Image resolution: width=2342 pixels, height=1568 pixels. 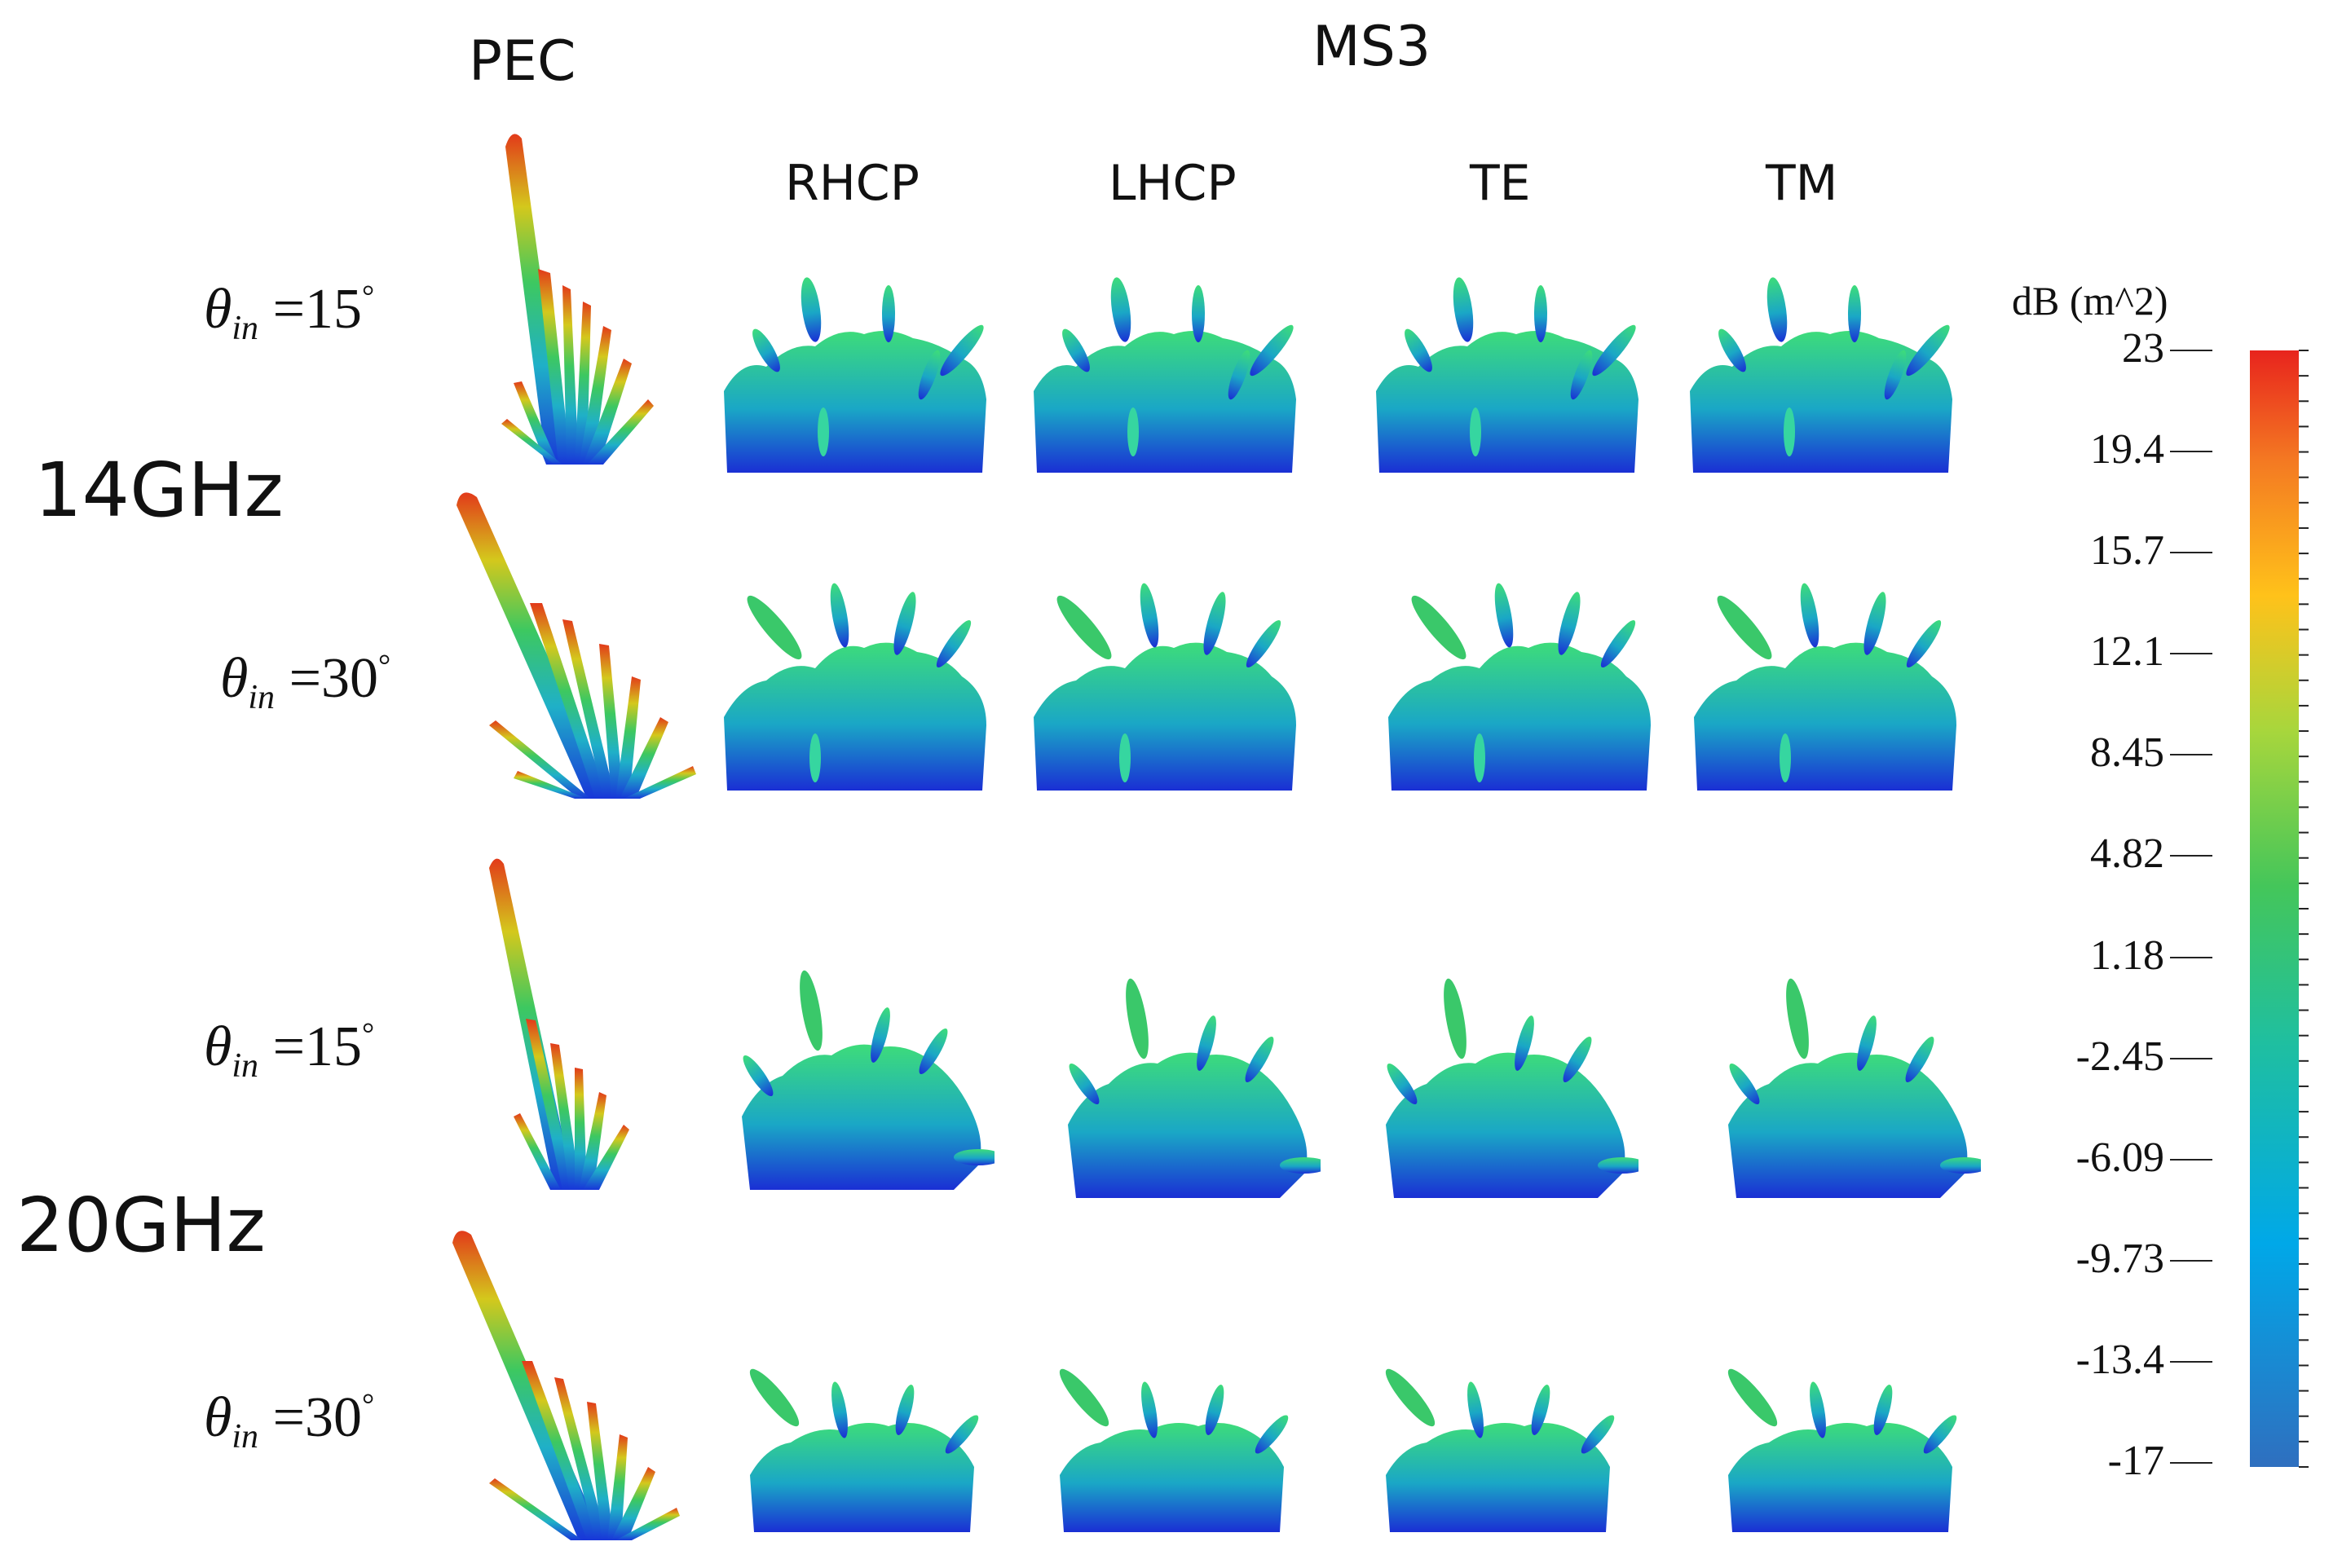 What do you see at coordinates (1508, 374) in the screenshot?
I see `ms3-pattern-14ghz-15deg-te` at bounding box center [1508, 374].